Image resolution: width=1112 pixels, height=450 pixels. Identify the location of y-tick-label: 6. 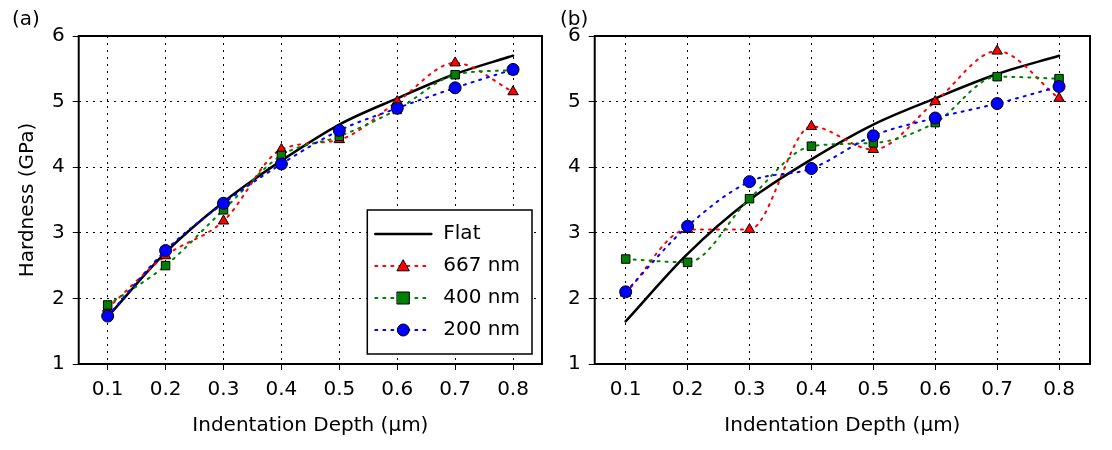
(58, 34).